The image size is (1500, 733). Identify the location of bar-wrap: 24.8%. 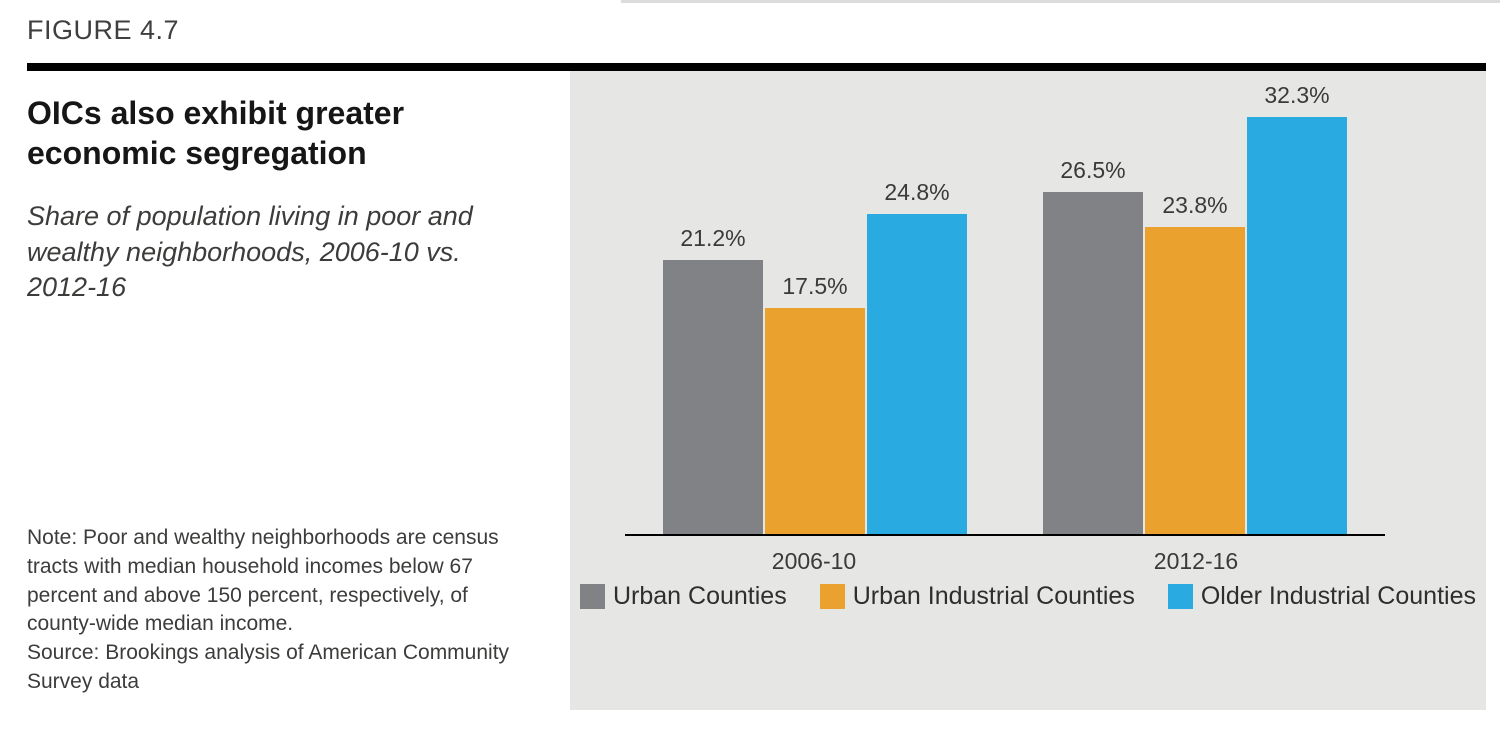
(917, 356).